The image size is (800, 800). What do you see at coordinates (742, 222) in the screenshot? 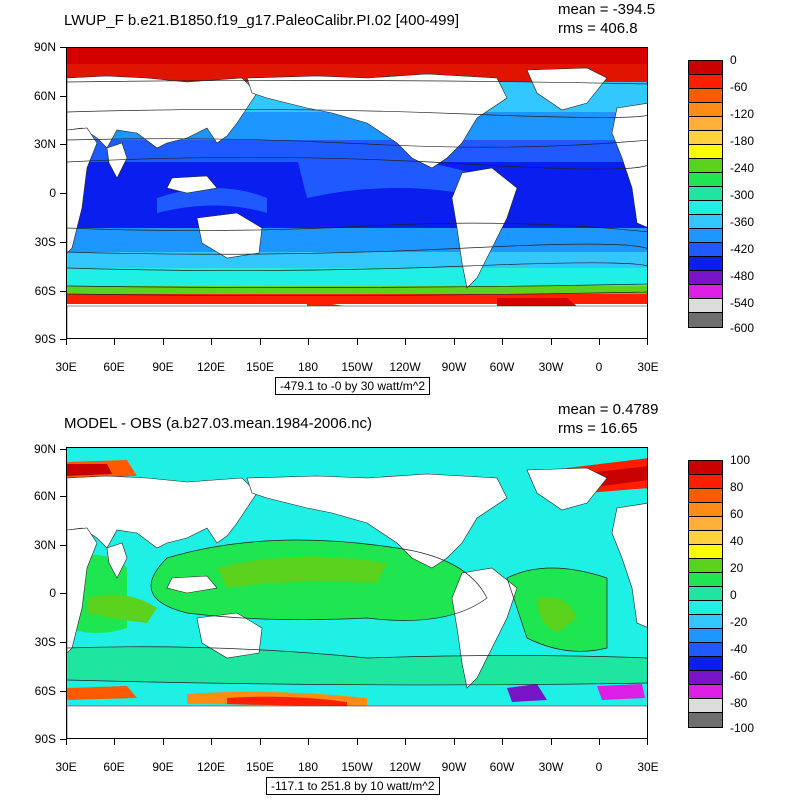
I see `colorbar-label: -360` at bounding box center [742, 222].